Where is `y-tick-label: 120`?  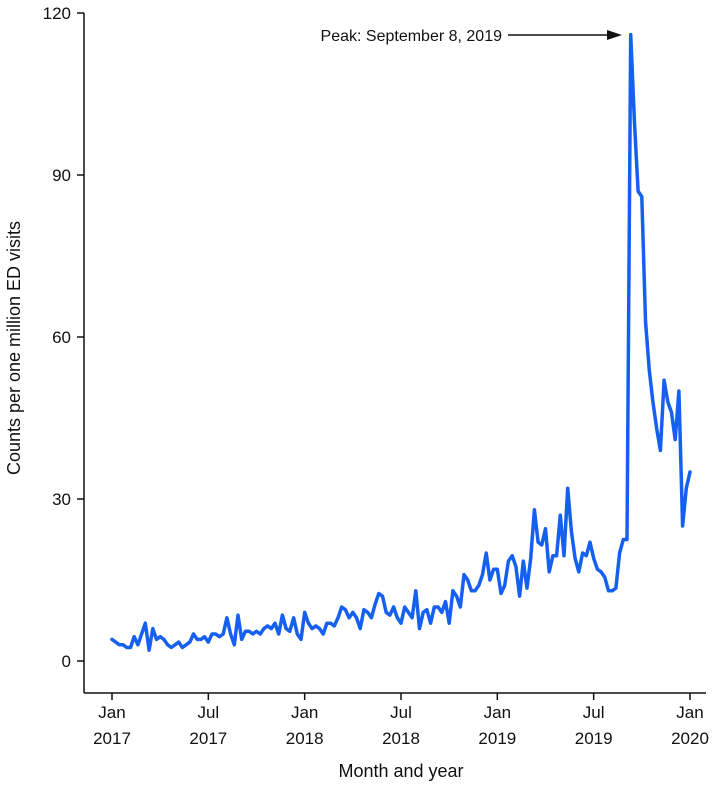 y-tick-label: 120 is located at coordinates (57, 13).